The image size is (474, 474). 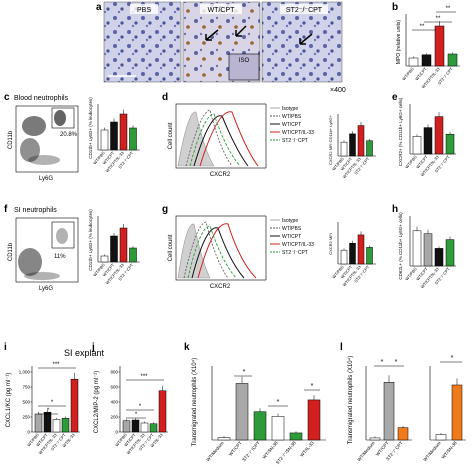 What do you see at coordinates (438, 19) in the screenshot?
I see `sig-b-2: **` at bounding box center [438, 19].